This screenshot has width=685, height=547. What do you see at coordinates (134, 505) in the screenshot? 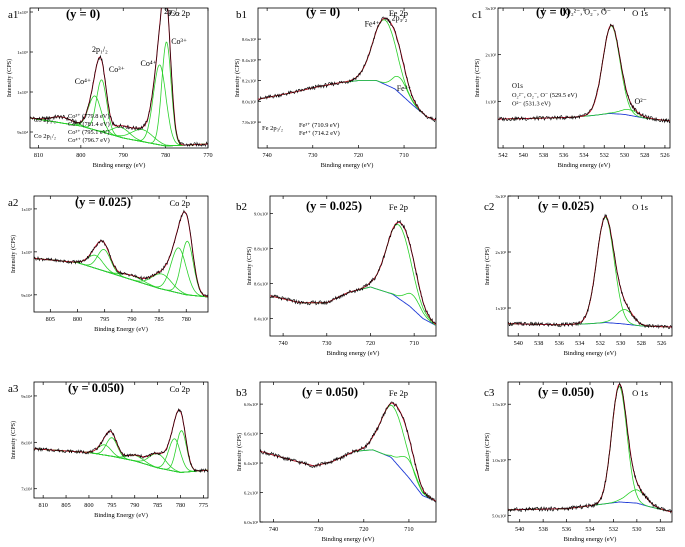
I see `x-tick-label: 790` at bounding box center [134, 505].